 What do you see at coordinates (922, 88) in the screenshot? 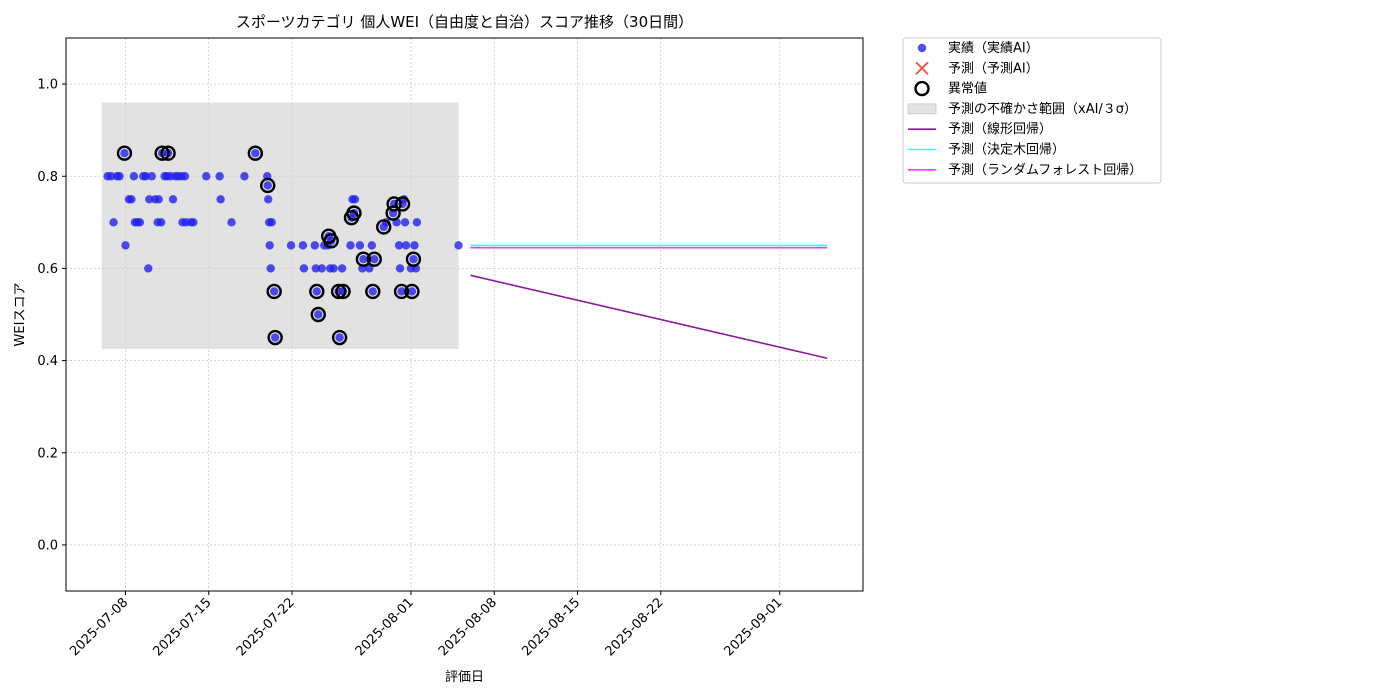
I see `legend-swatch-anomaly` at bounding box center [922, 88].